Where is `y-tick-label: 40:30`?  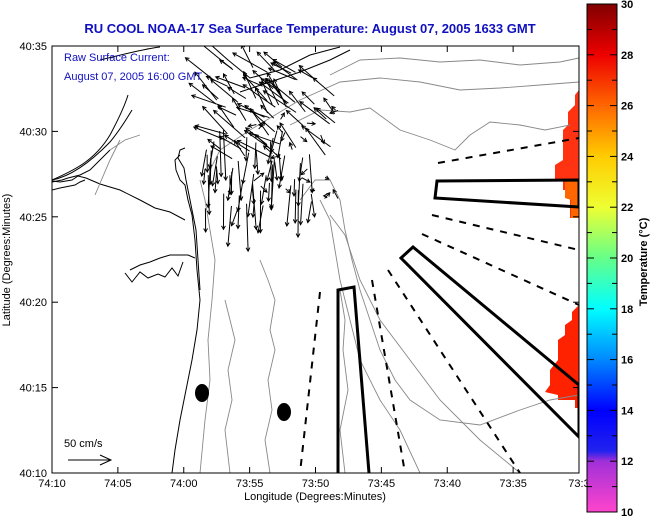 y-tick-label: 40:30 is located at coordinates (33, 132).